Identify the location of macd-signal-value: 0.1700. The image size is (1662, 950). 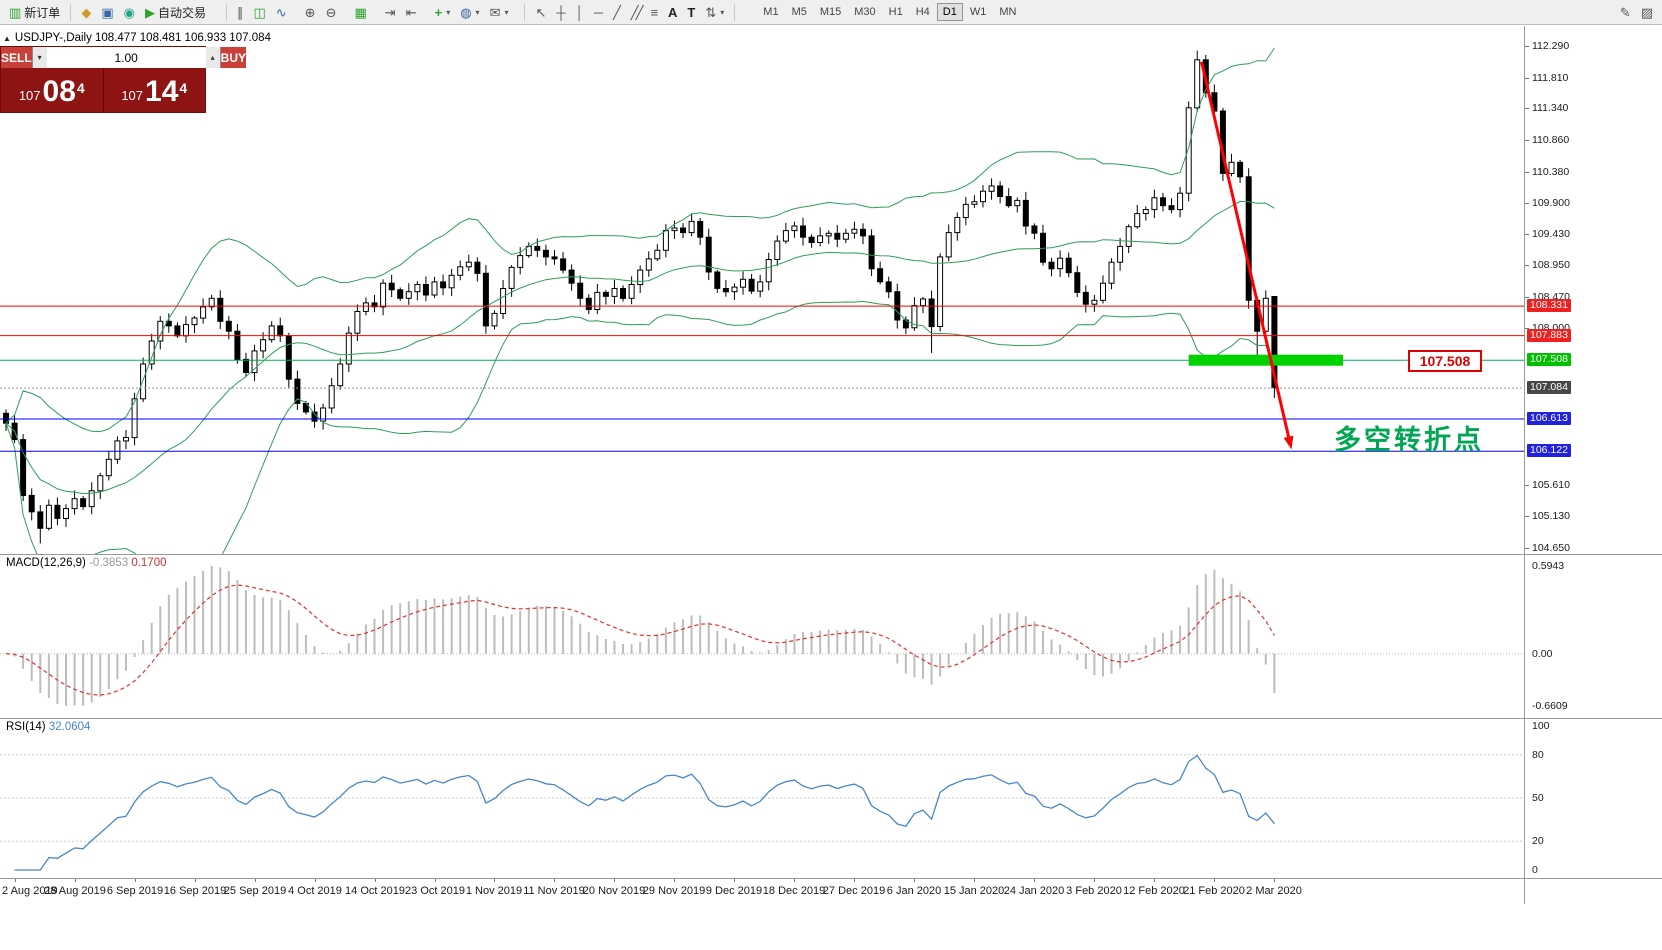
(149, 563).